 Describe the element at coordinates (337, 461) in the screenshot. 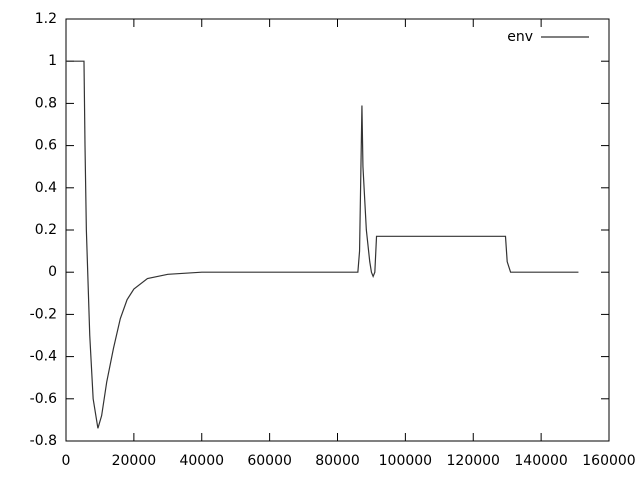

I see `x-tick-label: 80000` at that location.